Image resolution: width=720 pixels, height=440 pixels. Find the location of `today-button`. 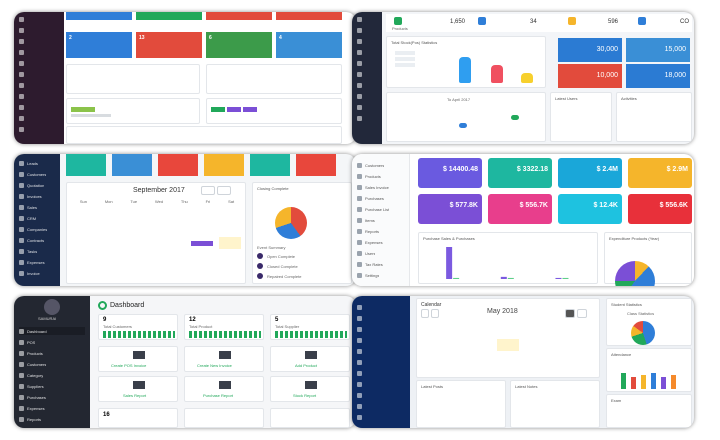

today-button is located at coordinates (208, 190).